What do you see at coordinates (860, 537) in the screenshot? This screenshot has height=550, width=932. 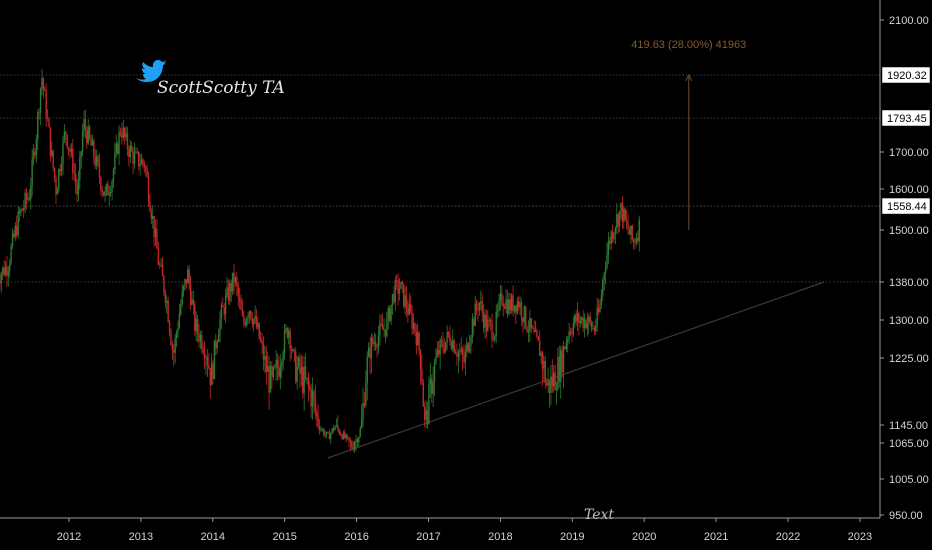 I see `time-tick-label: 2023` at bounding box center [860, 537].